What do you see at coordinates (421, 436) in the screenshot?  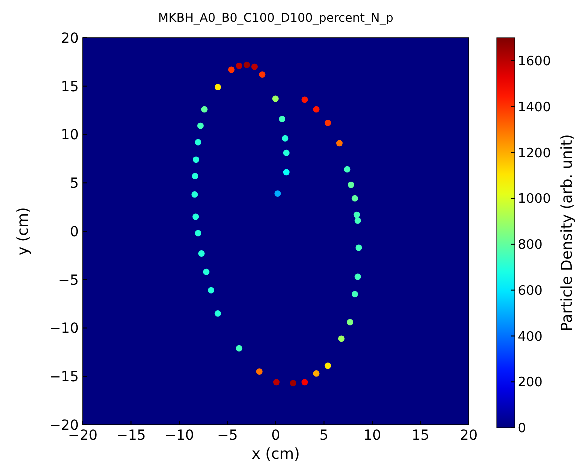 I see `x-tick-label: 15` at bounding box center [421, 436].